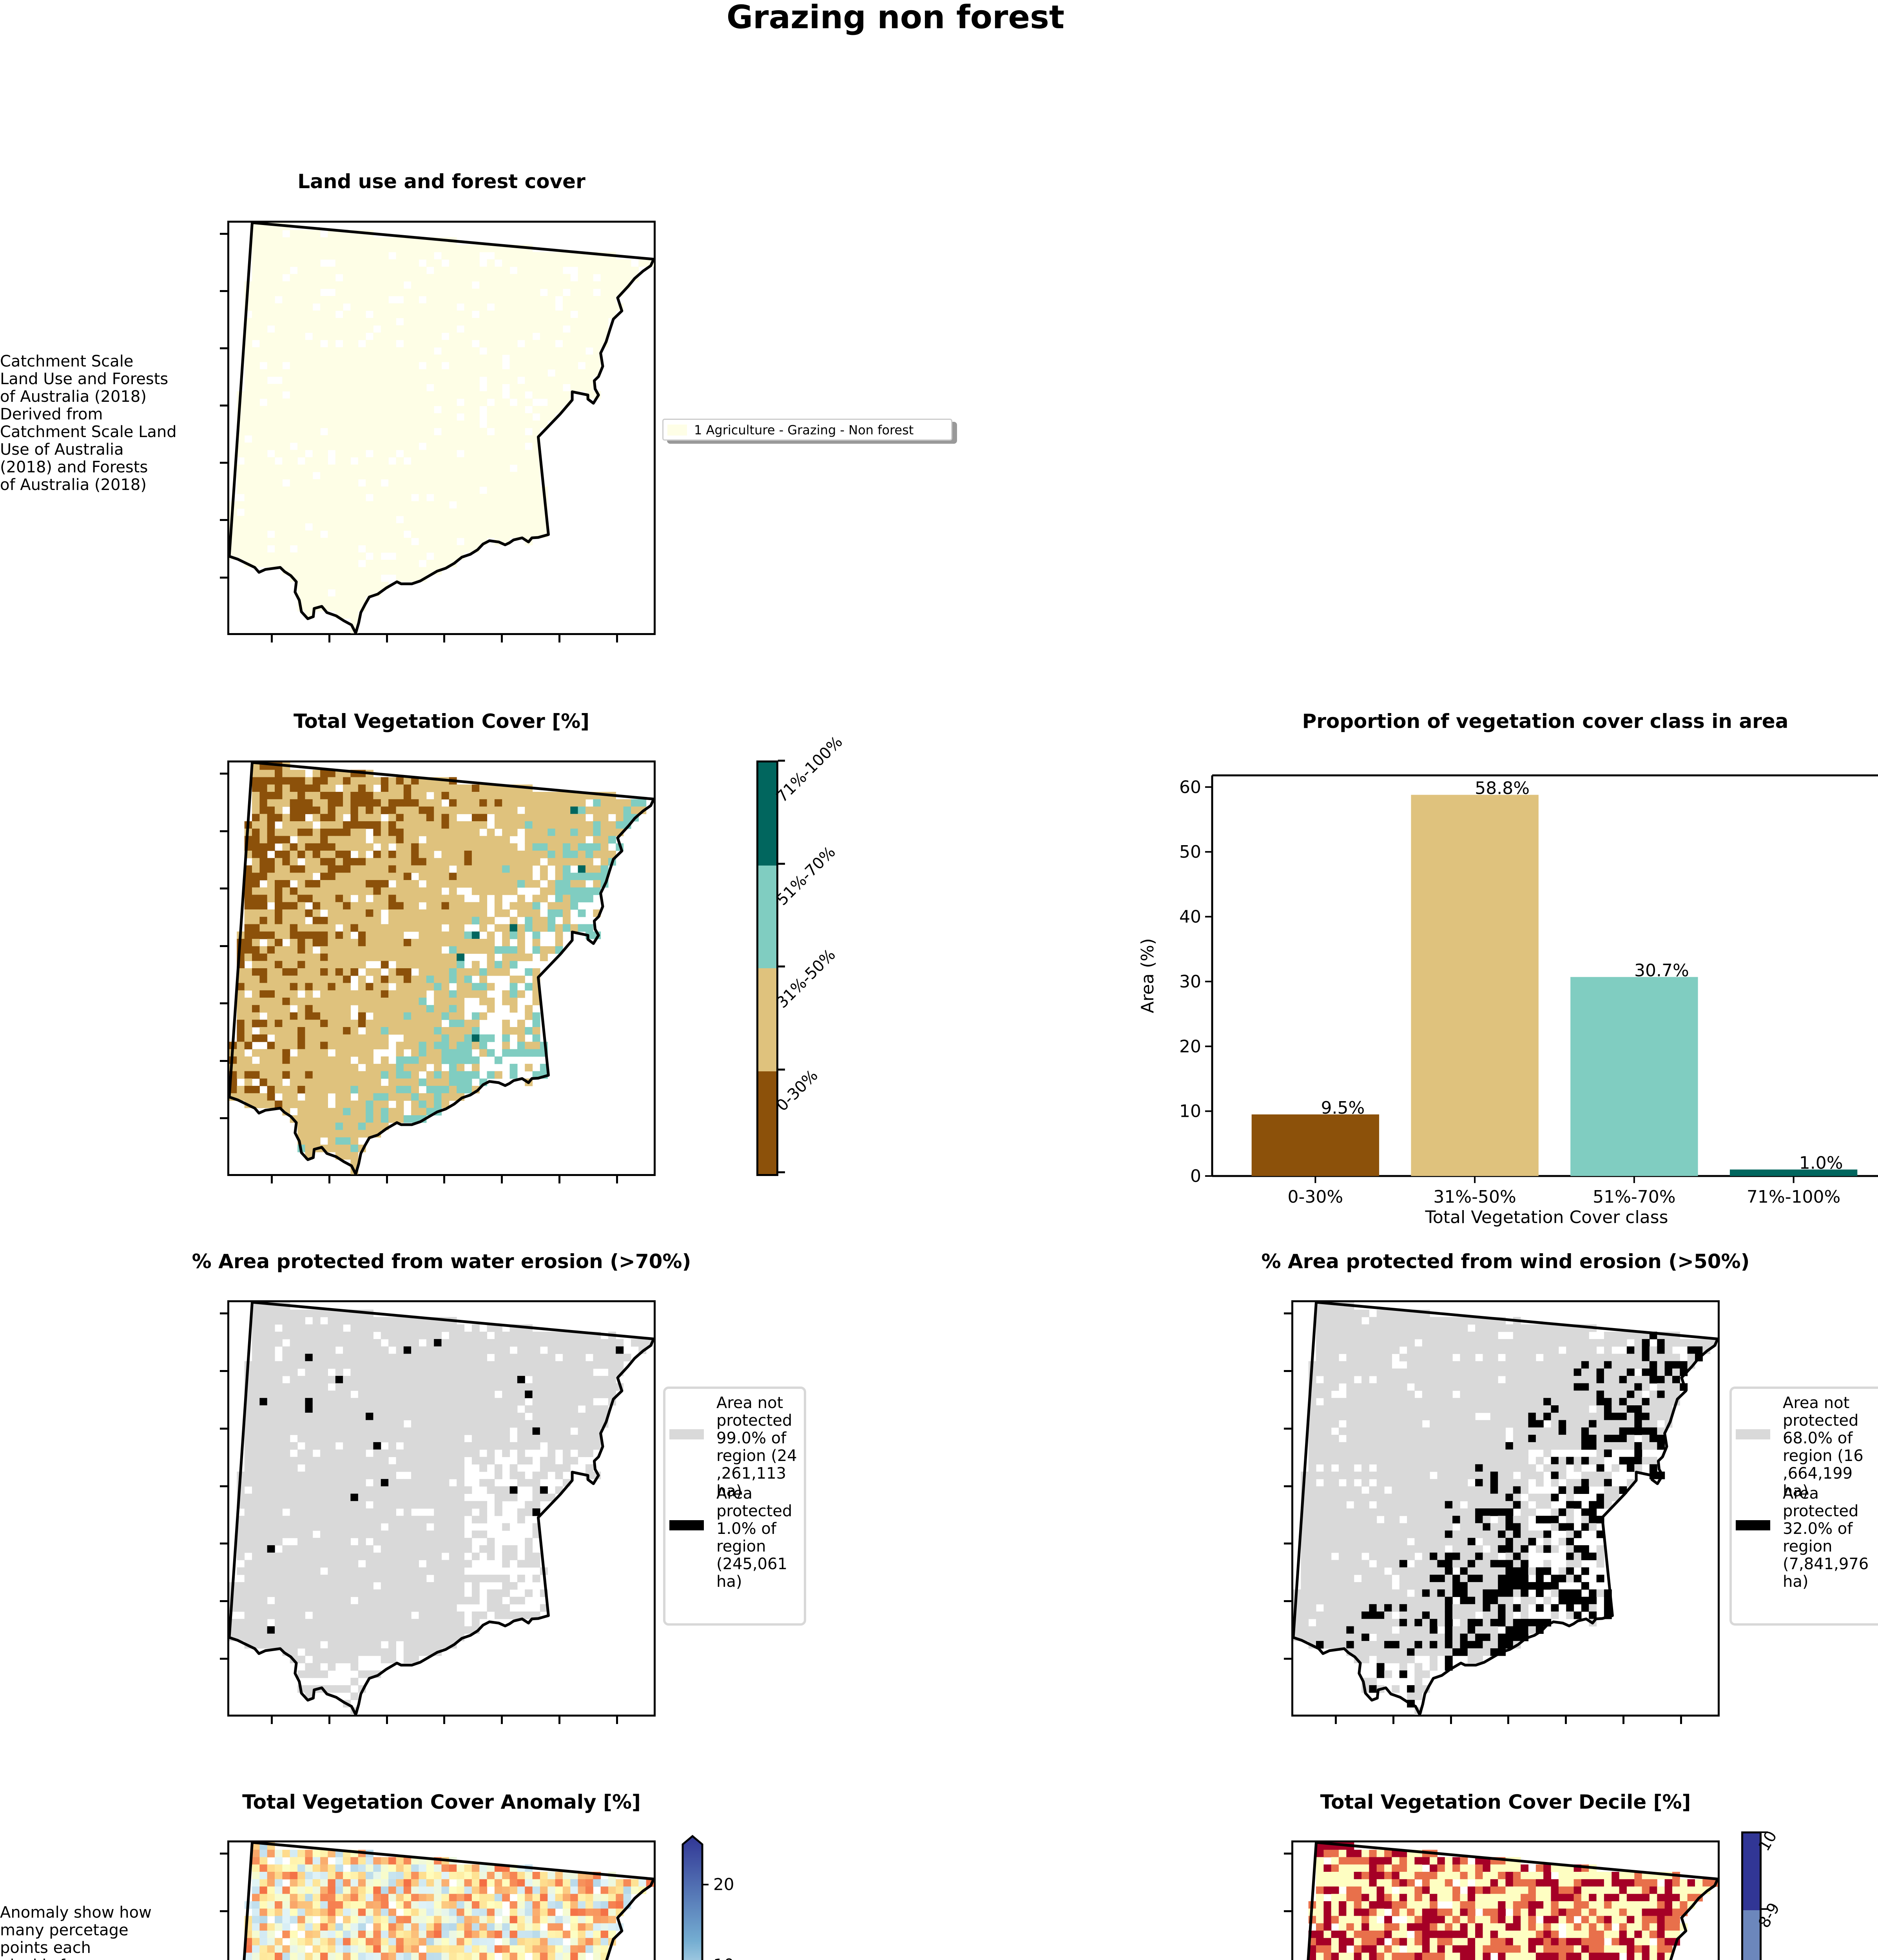 This screenshot has height=1960, width=1878. What do you see at coordinates (1190, 1112) in the screenshot?
I see `y-tick-label: 10` at bounding box center [1190, 1112].